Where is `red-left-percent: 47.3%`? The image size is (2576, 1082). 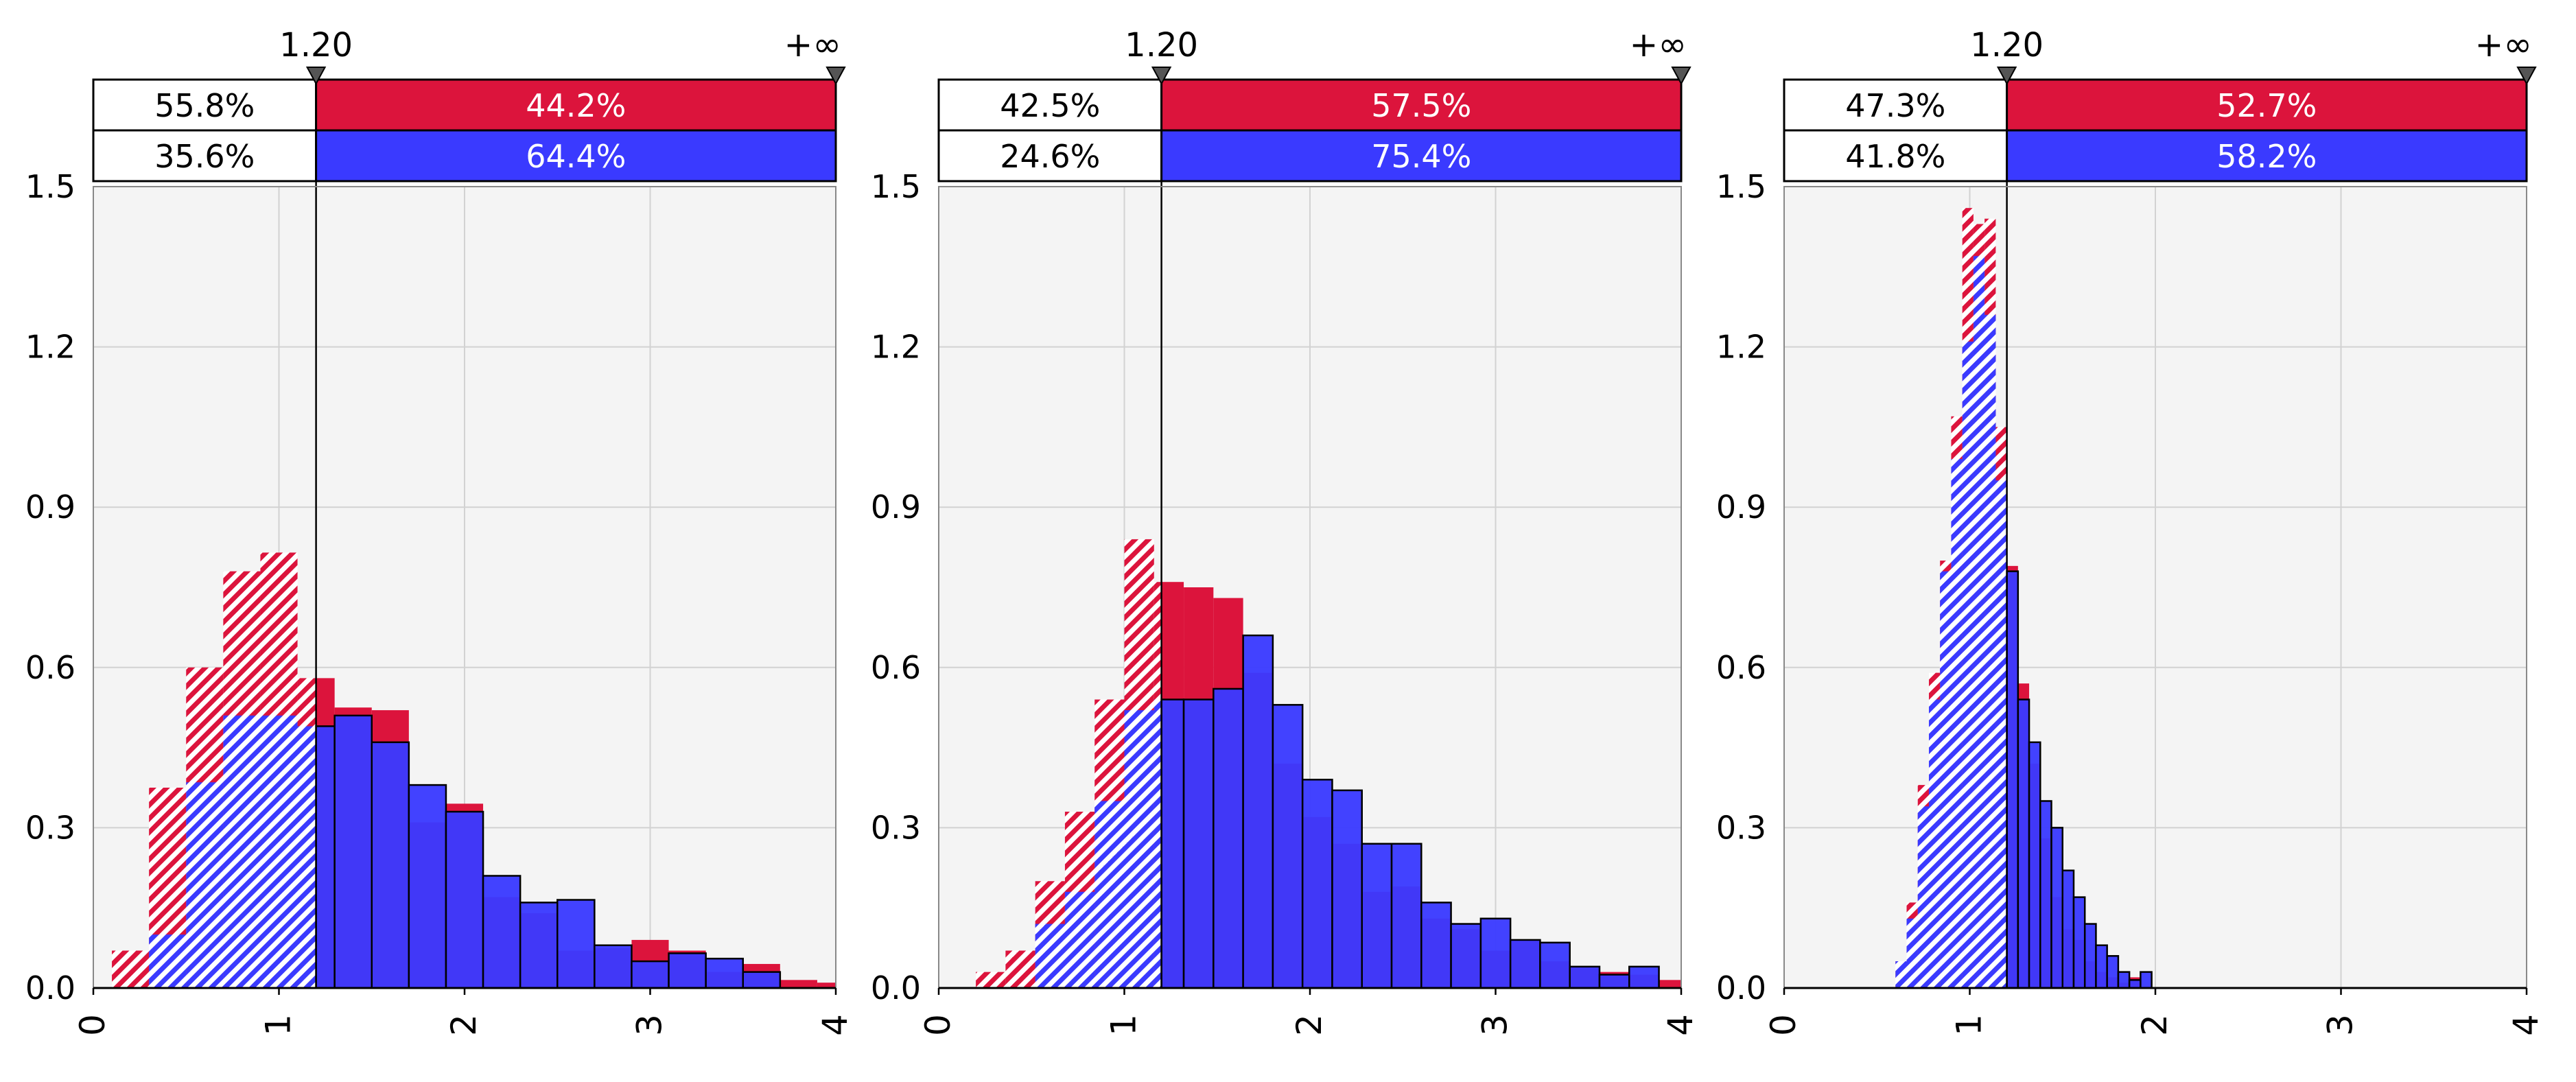 red-left-percent: 47.3% is located at coordinates (1895, 105).